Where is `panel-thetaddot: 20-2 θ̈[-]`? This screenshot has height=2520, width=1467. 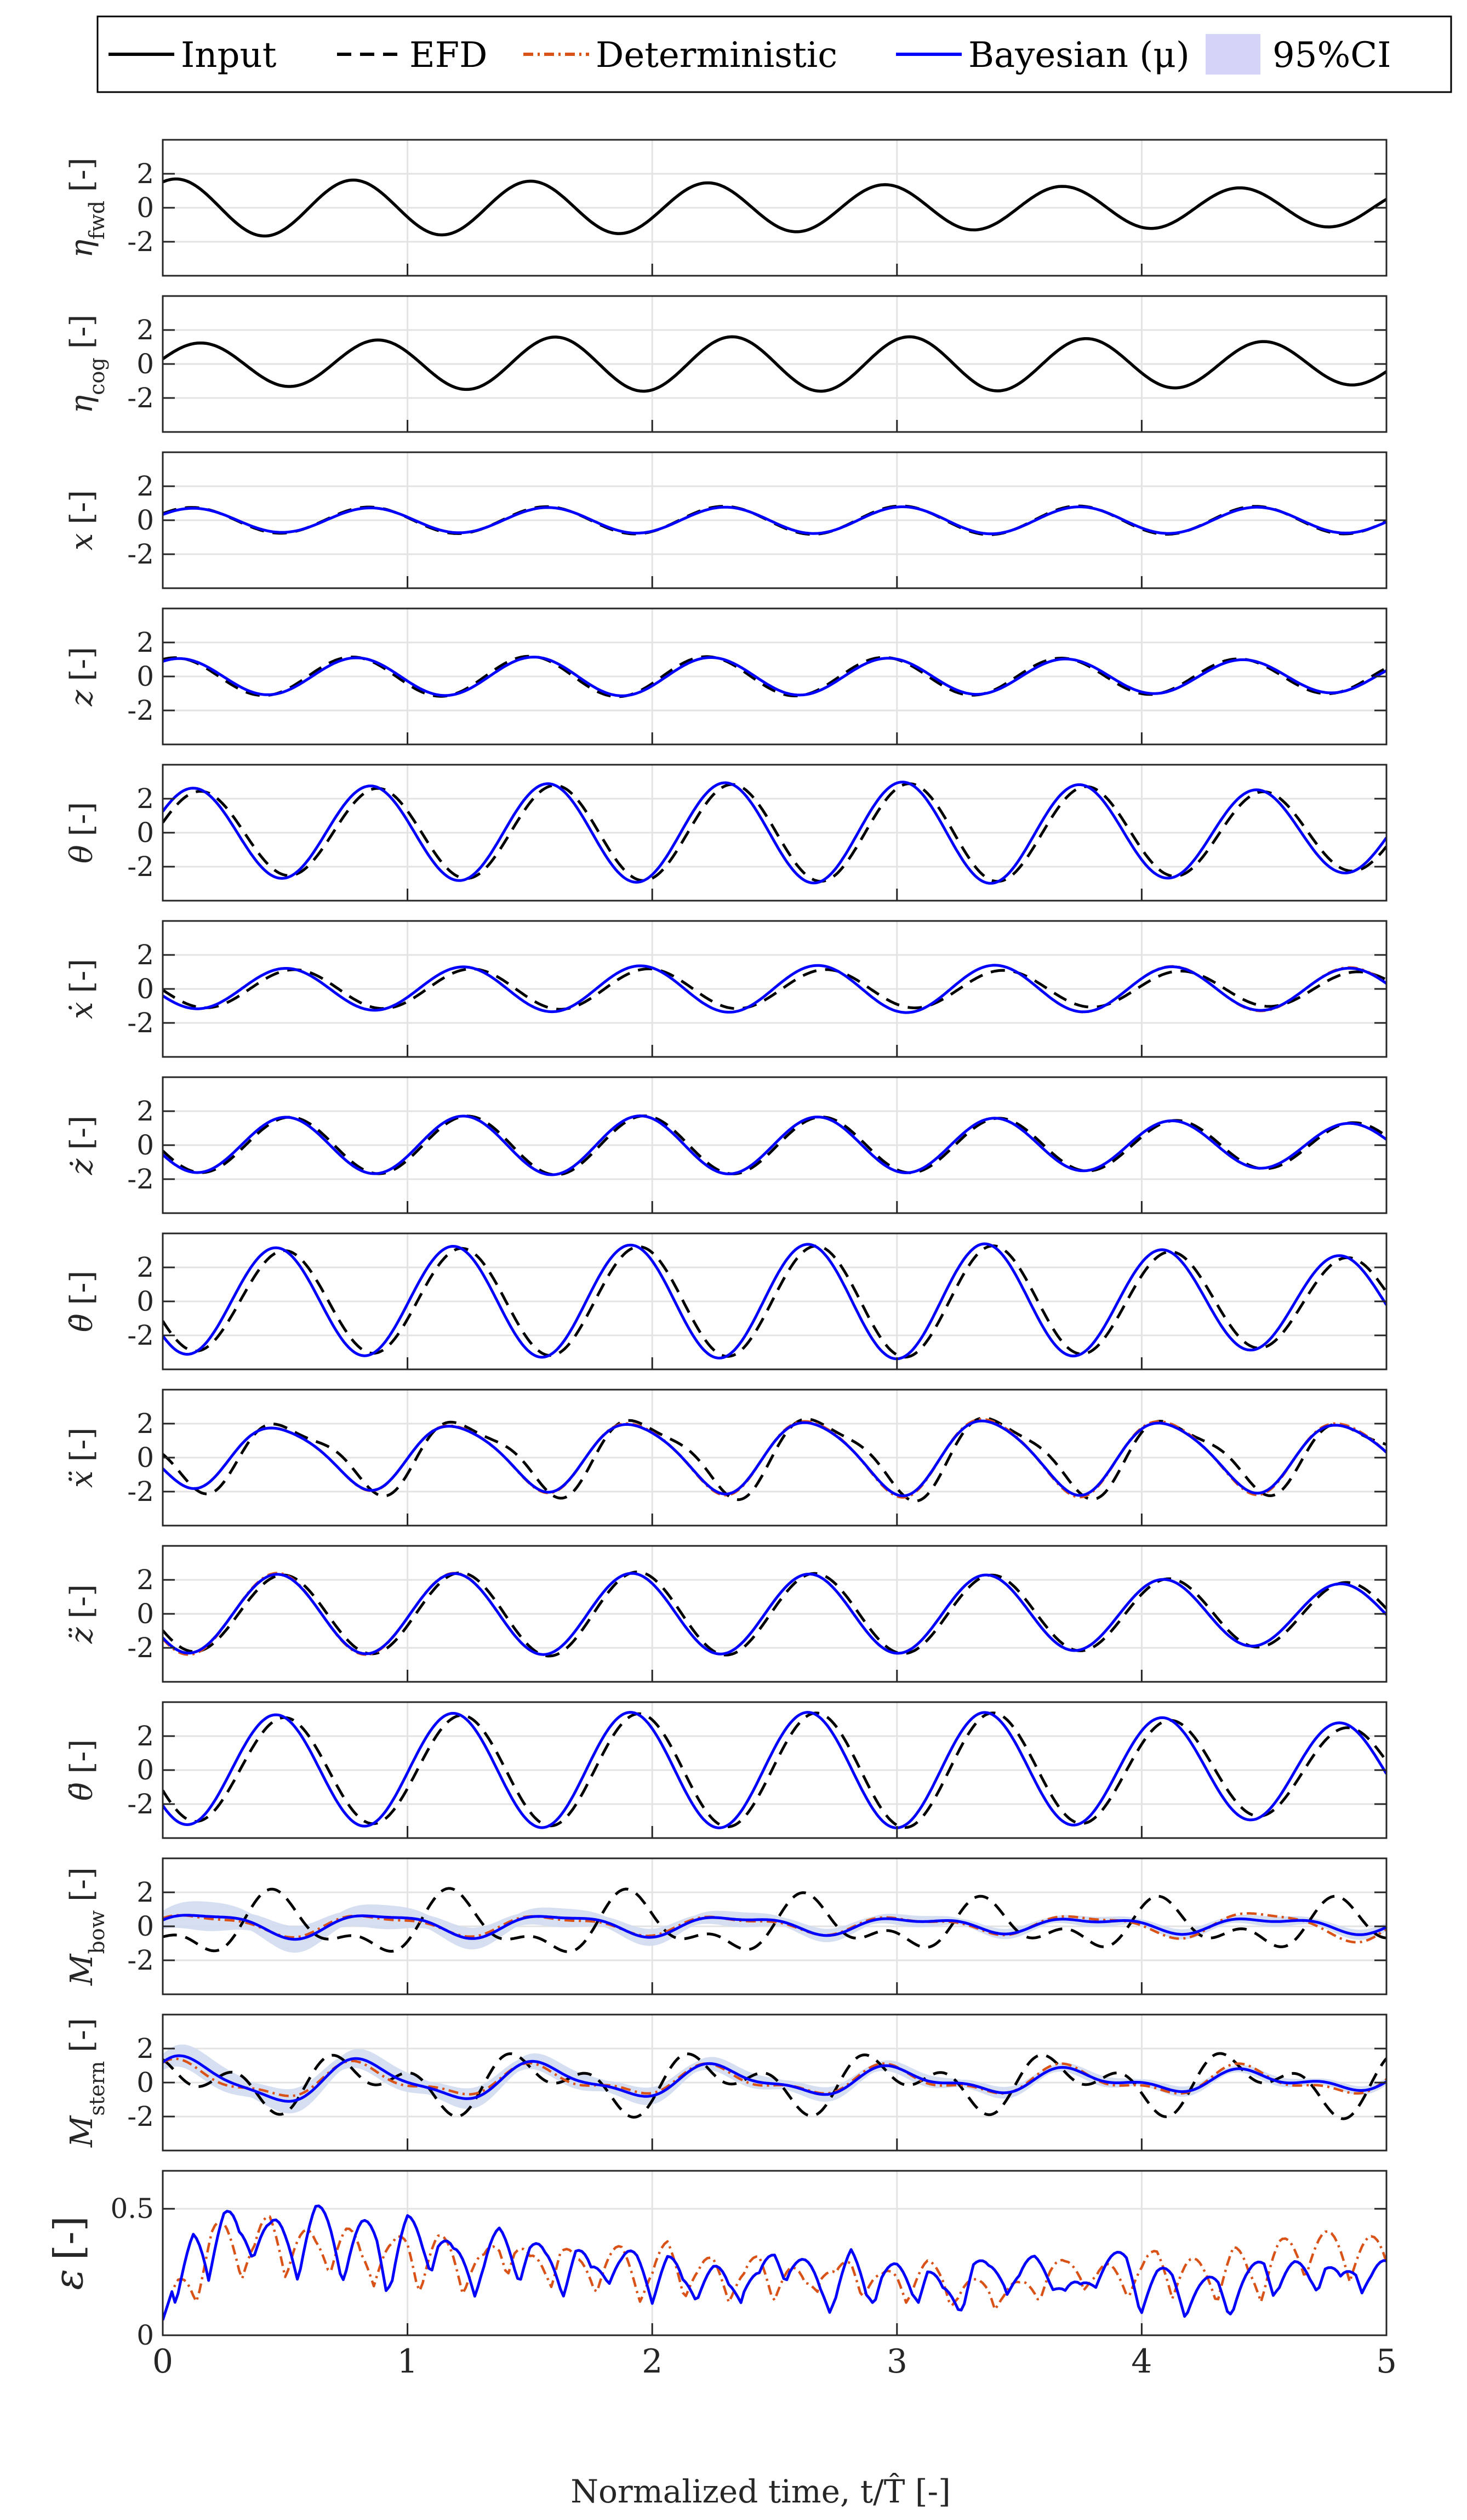
panel-thetaddot: 20-2 θ̈[-] is located at coordinates (726, 1770).